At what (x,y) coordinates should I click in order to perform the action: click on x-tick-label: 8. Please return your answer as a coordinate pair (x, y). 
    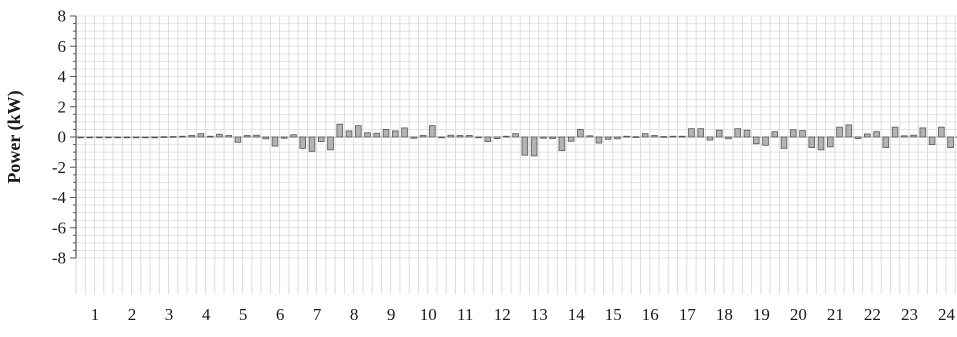
    Looking at the image, I should click on (354, 314).